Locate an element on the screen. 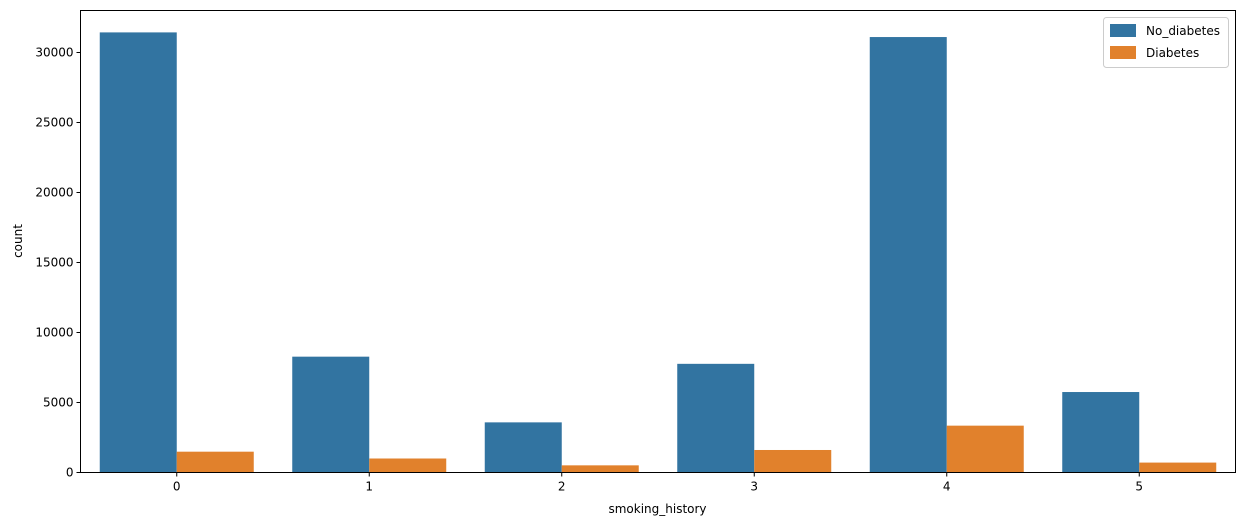 This screenshot has height=529, width=1255. x-tick-label: 5 is located at coordinates (1139, 487).